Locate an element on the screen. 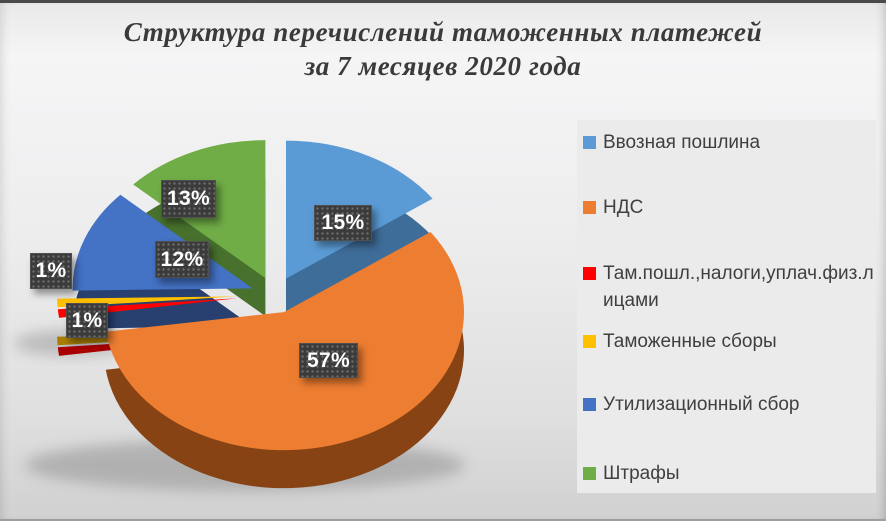 This screenshot has width=886, height=521. legend-label: Таможенные сборы is located at coordinates (690, 341).